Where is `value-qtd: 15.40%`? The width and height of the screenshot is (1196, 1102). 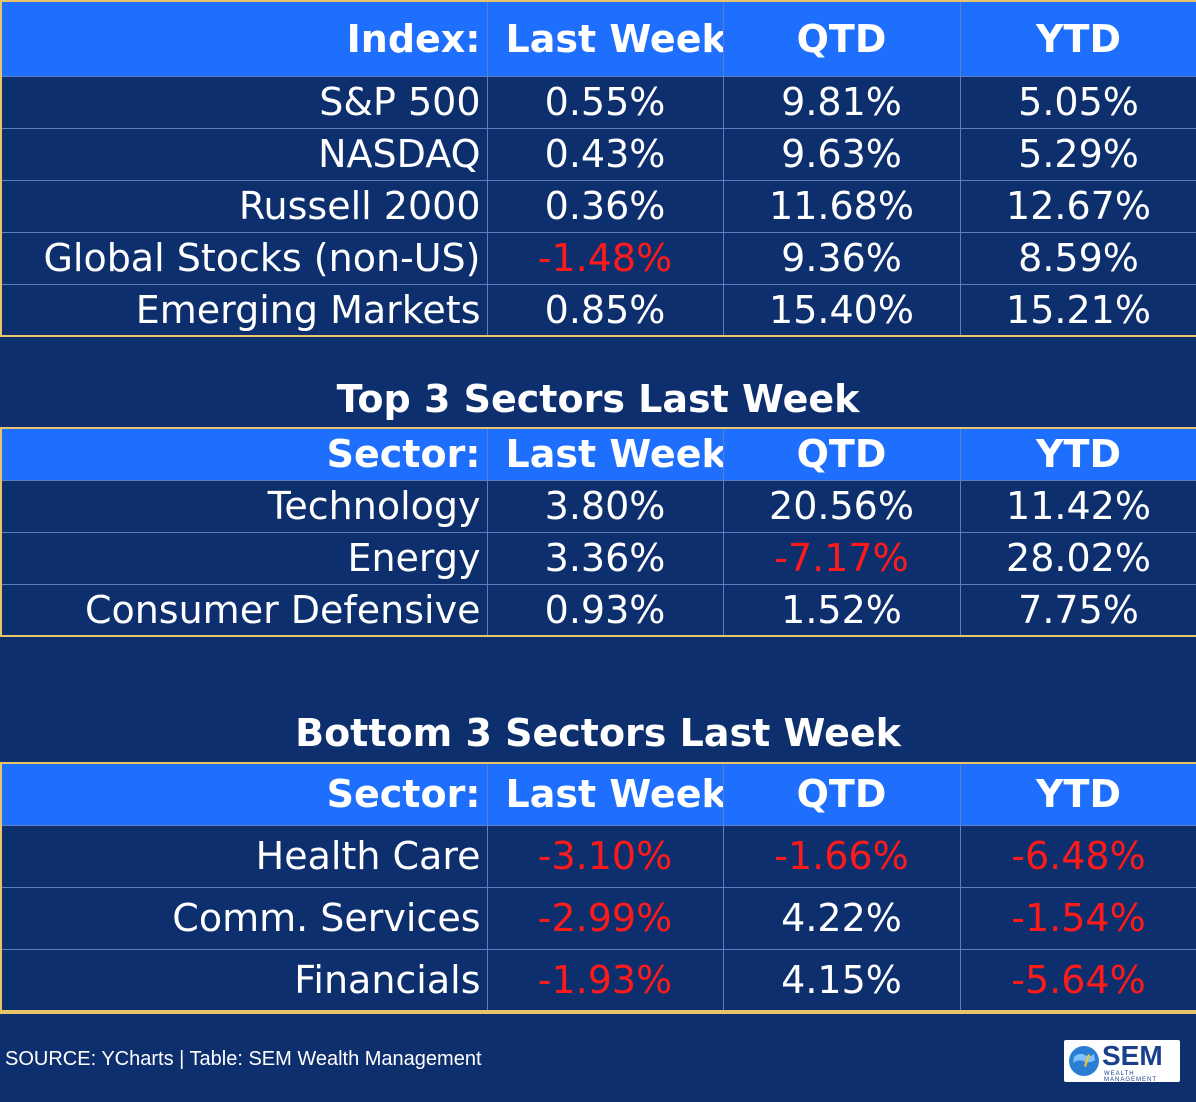 value-qtd: 15.40% is located at coordinates (842, 310).